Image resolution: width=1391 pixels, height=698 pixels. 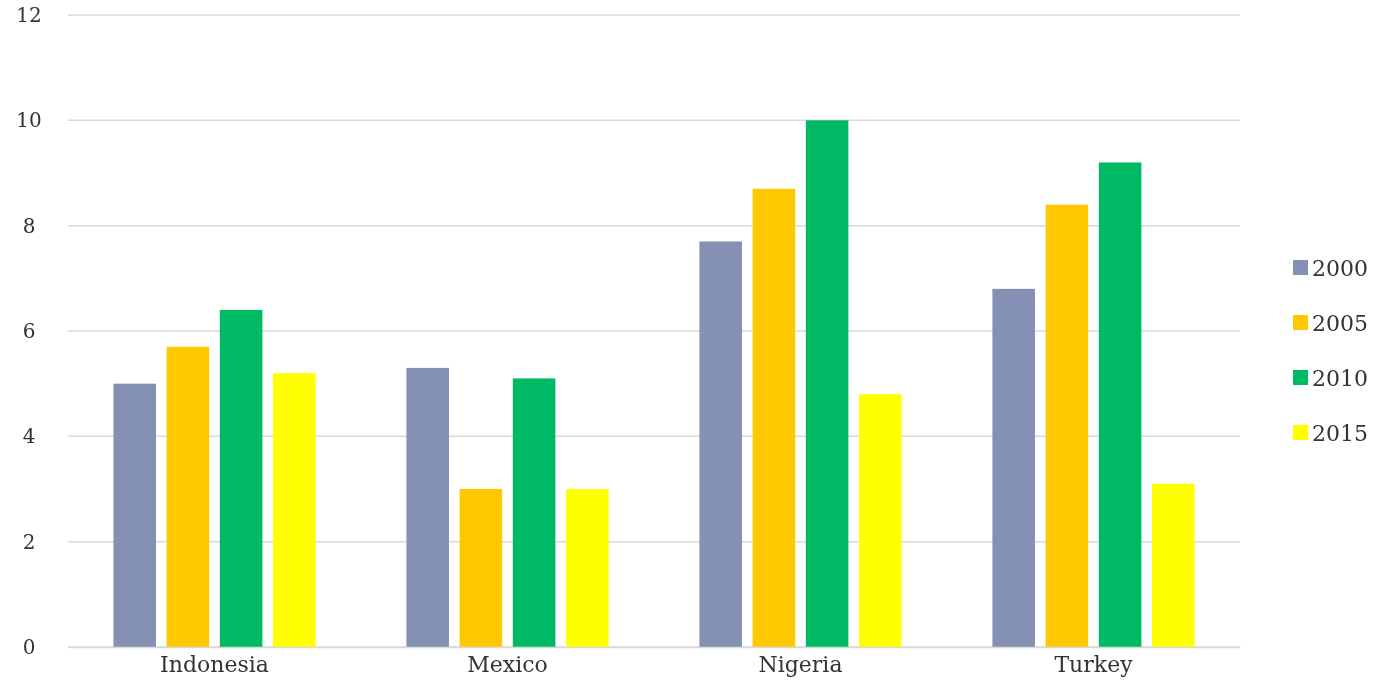 I want to click on y-tick-label: 4, so click(x=29, y=436).